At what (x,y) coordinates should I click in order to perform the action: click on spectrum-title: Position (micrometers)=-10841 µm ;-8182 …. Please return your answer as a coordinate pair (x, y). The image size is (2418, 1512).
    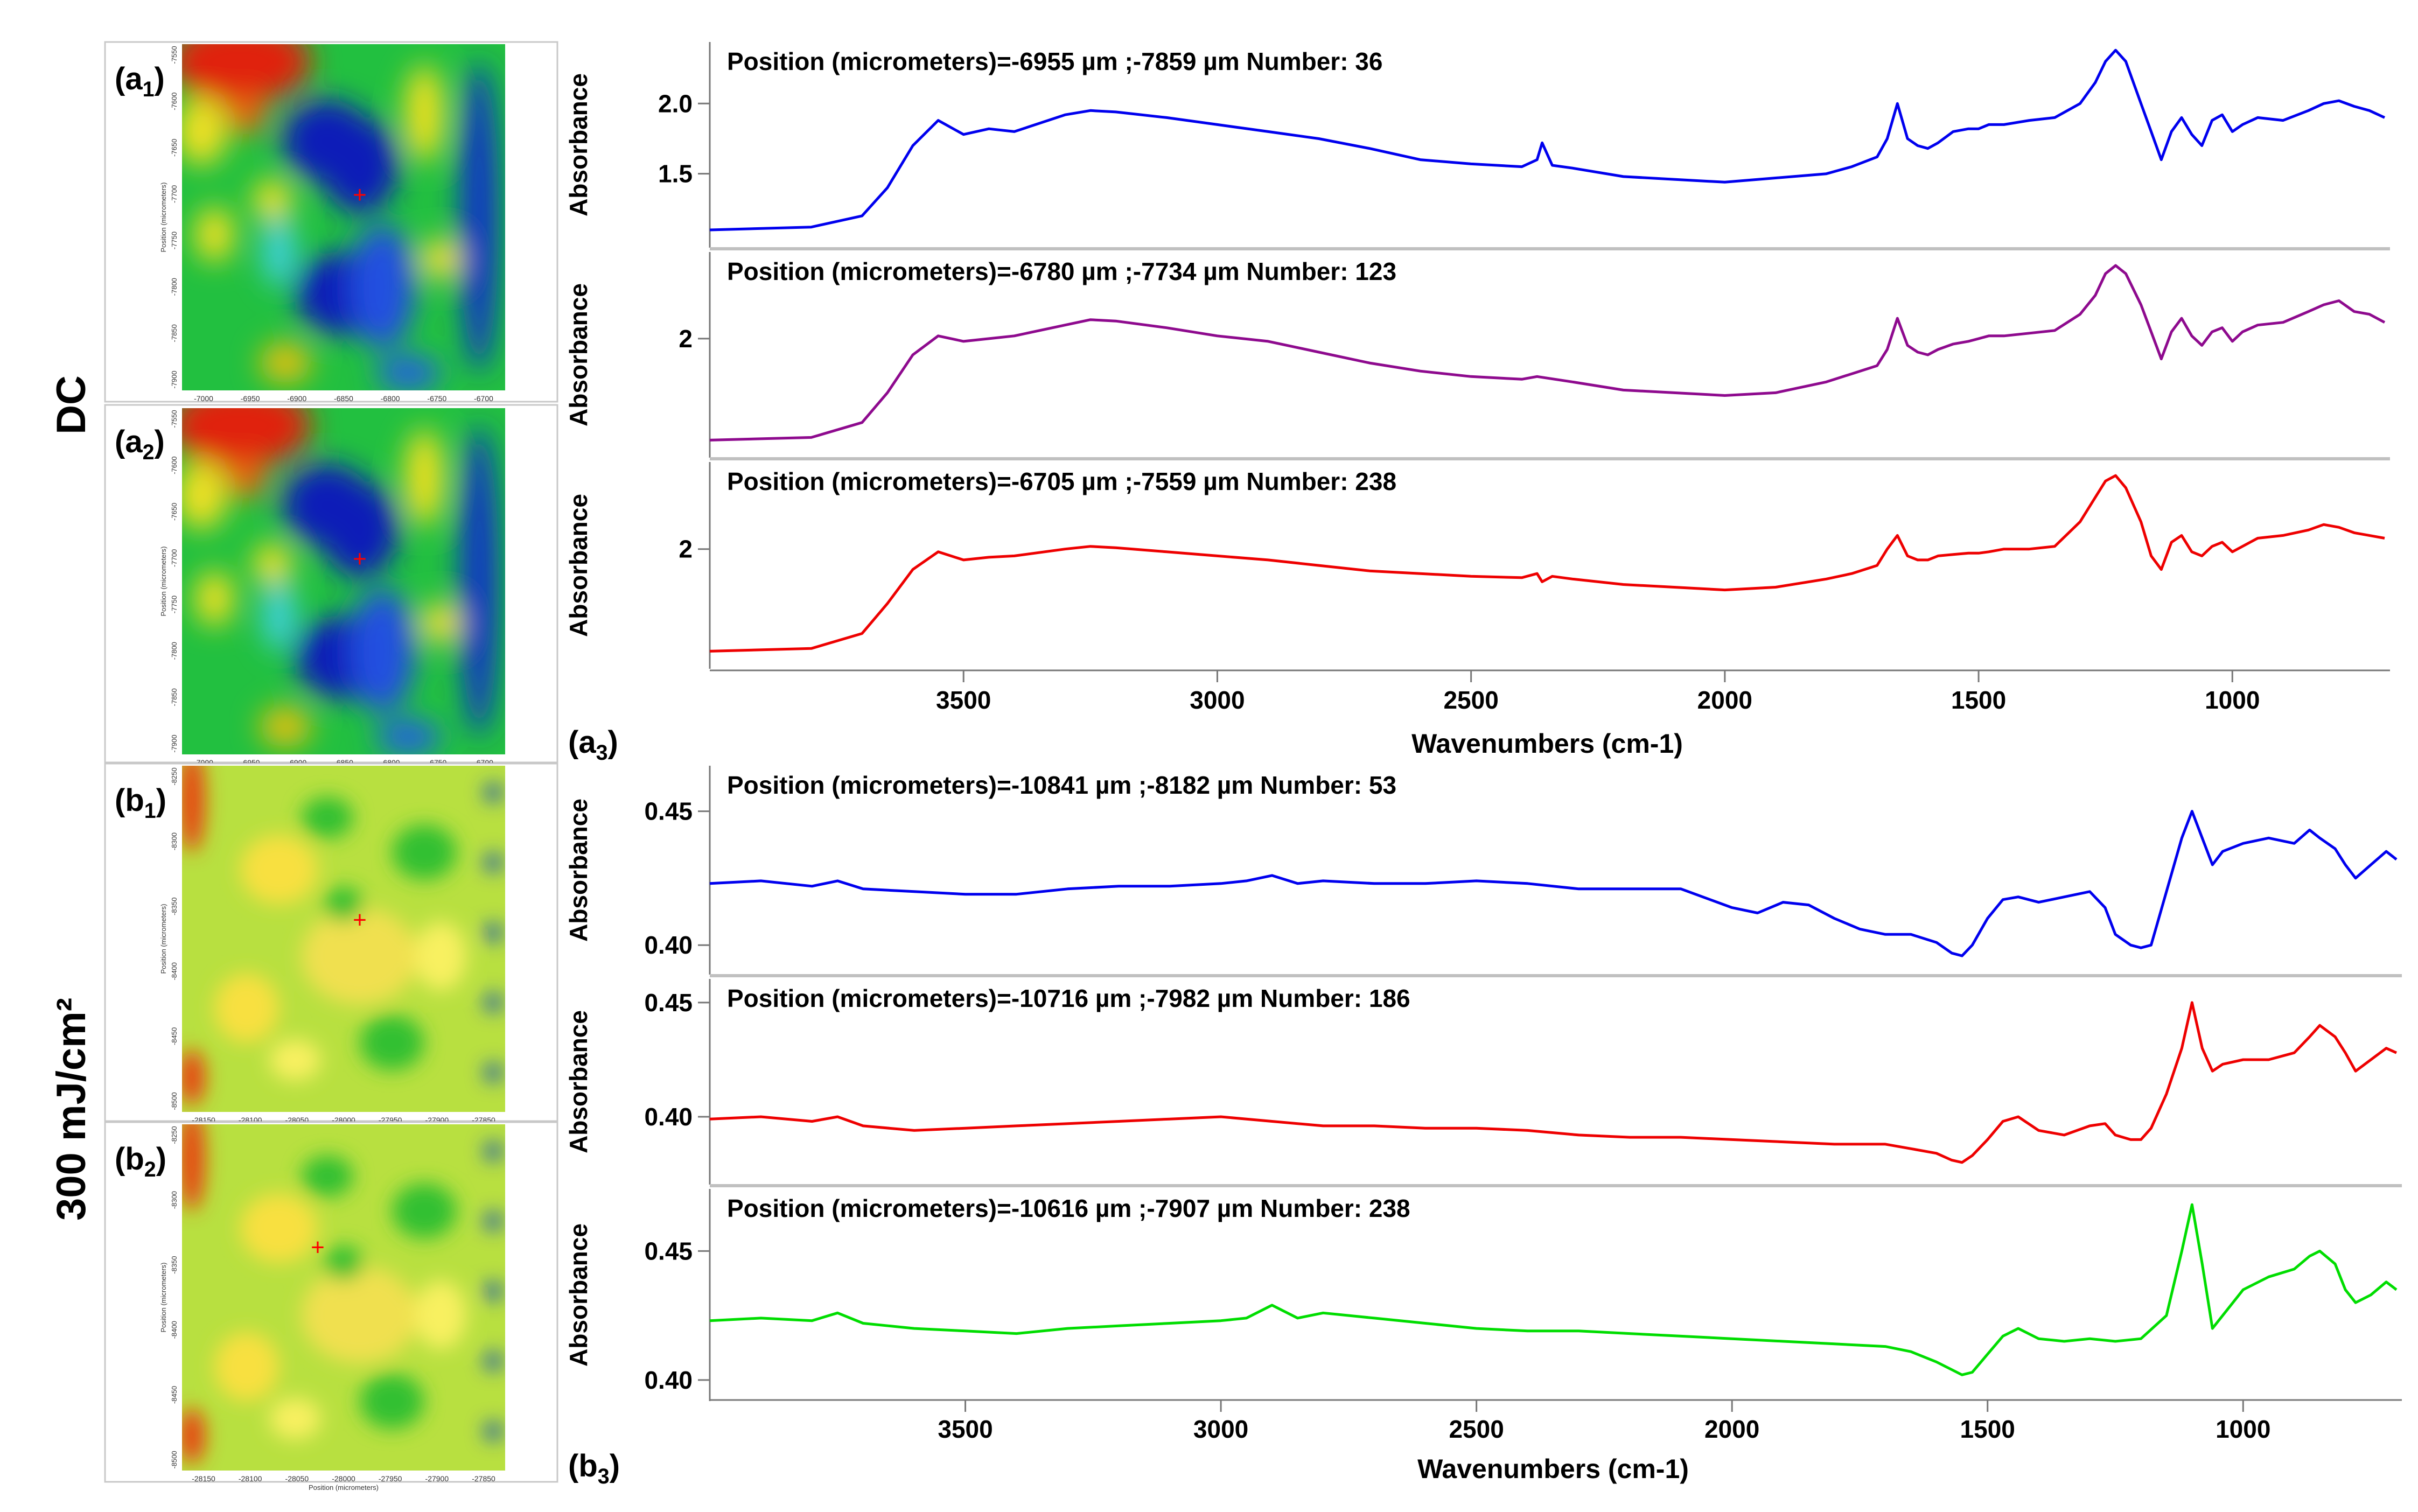
    Looking at the image, I should click on (1061, 785).